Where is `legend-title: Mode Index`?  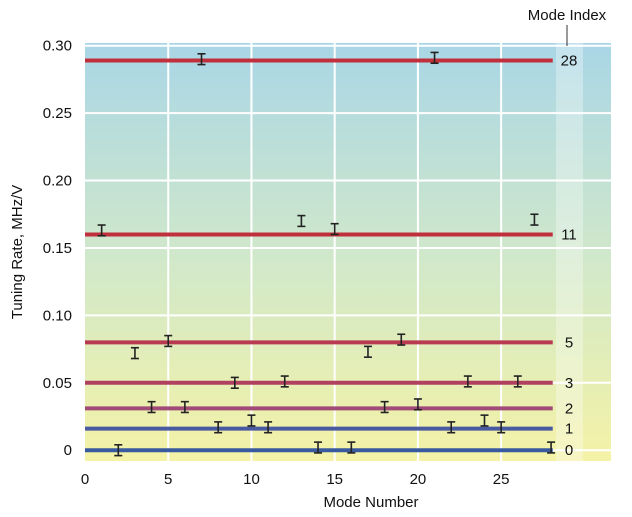
legend-title: Mode Index is located at coordinates (567, 15).